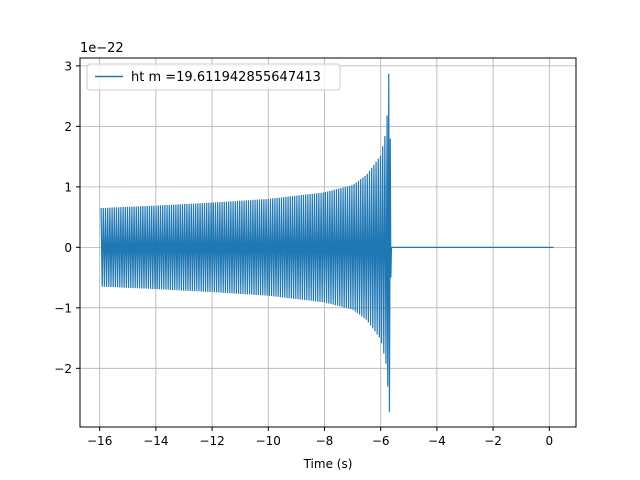 Image resolution: width=640 pixels, height=480 pixels. What do you see at coordinates (493, 441) in the screenshot?
I see `x-tick-label: −2` at bounding box center [493, 441].